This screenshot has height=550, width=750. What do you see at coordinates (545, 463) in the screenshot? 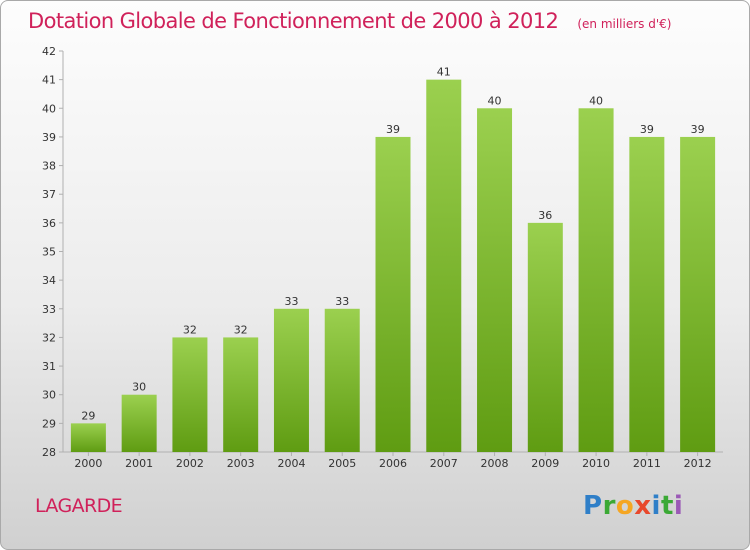
I see `x-tick-label: 2009` at bounding box center [545, 463].